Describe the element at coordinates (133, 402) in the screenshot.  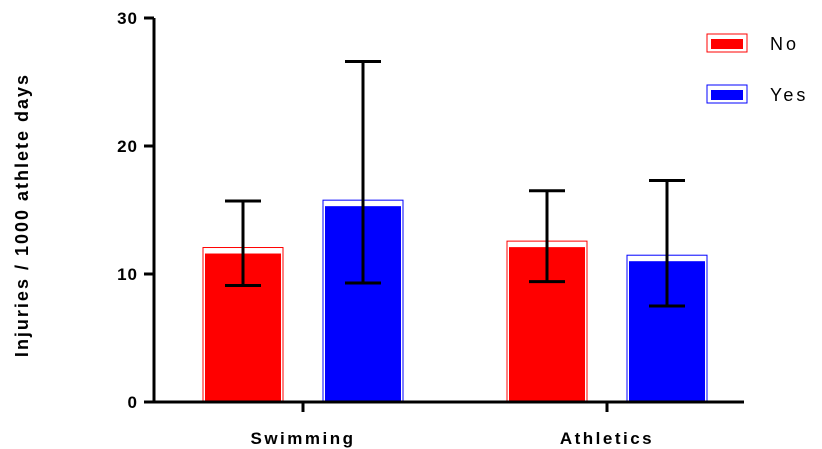
I see `y-tick-label-0: 0` at that location.